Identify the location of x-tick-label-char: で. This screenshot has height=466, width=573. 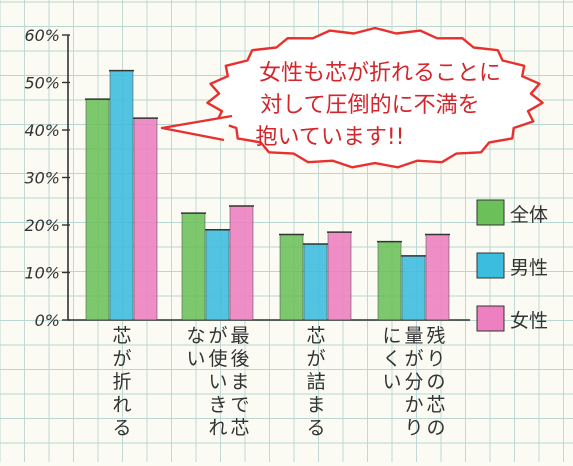
(239, 405).